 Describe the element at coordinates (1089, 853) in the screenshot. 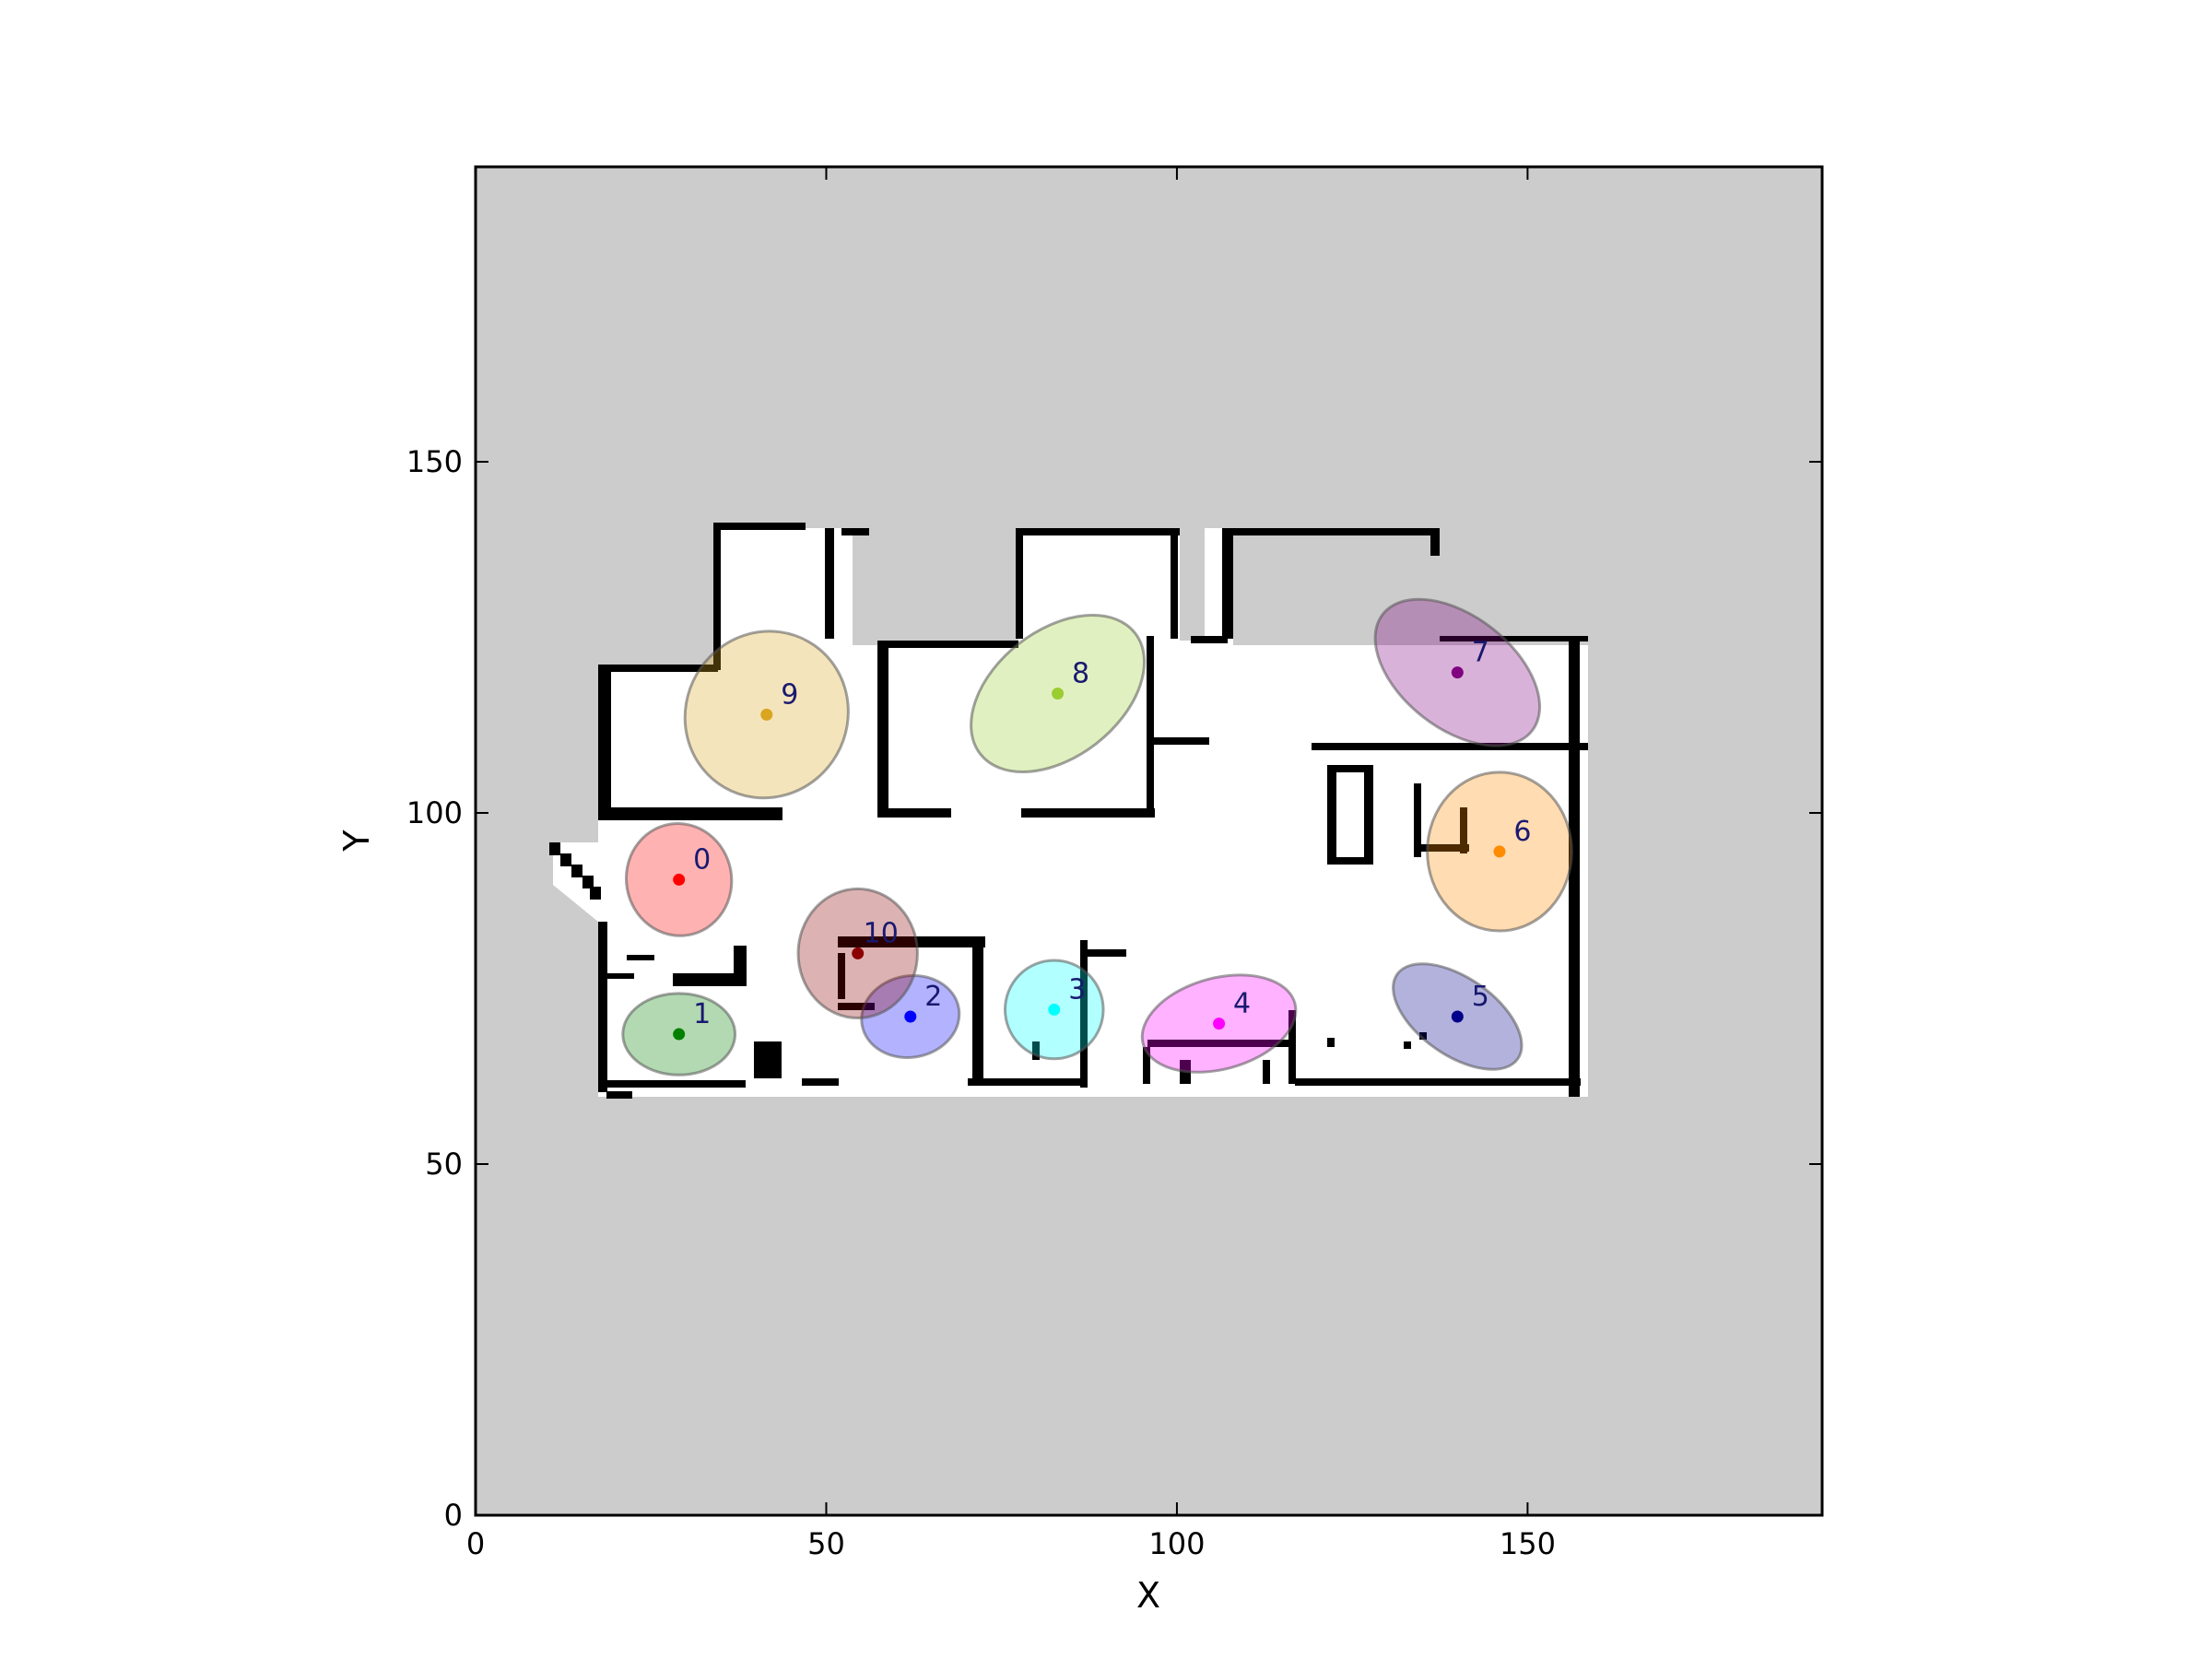

I see `region-centroids` at that location.